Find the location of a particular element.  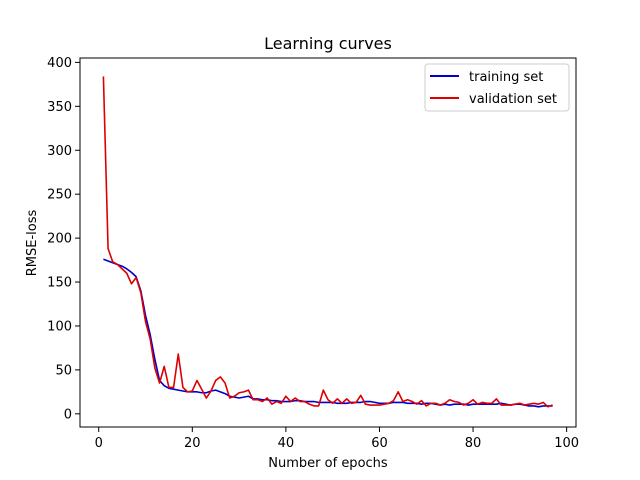

x-tick-label: 100 is located at coordinates (566, 443).